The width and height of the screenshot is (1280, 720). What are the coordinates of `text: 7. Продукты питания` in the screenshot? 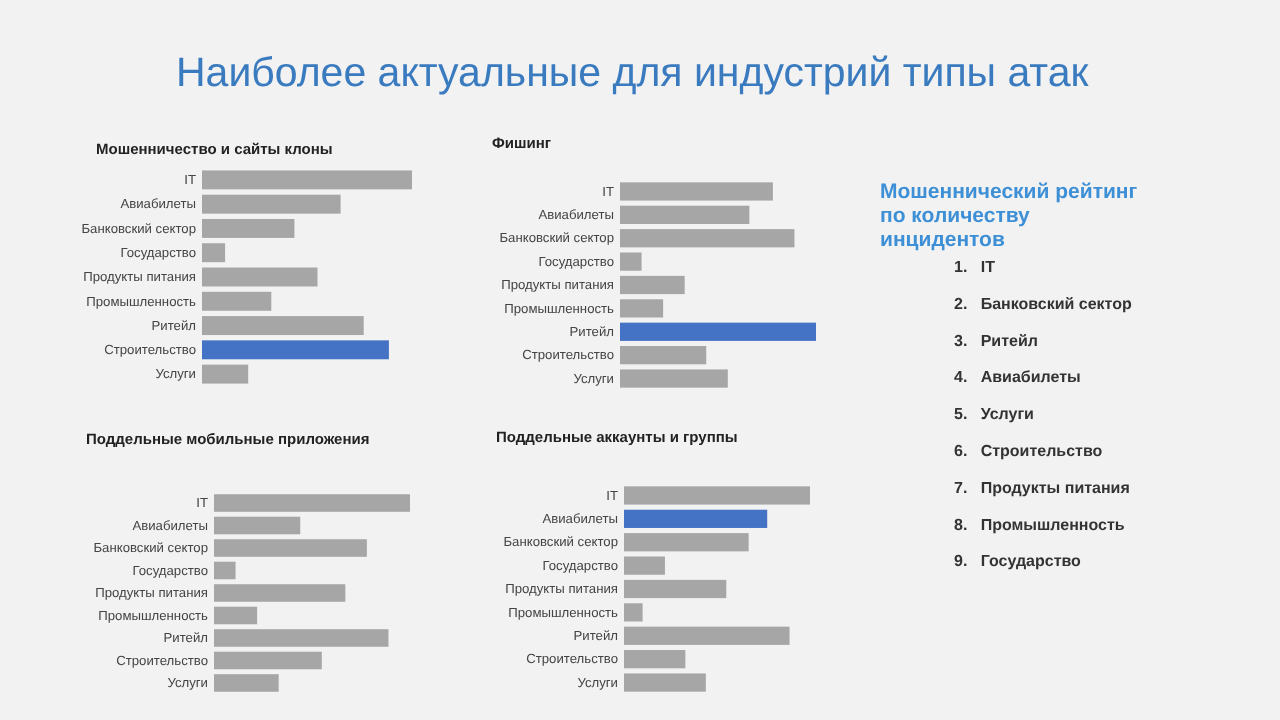 It's located at (1042, 487).